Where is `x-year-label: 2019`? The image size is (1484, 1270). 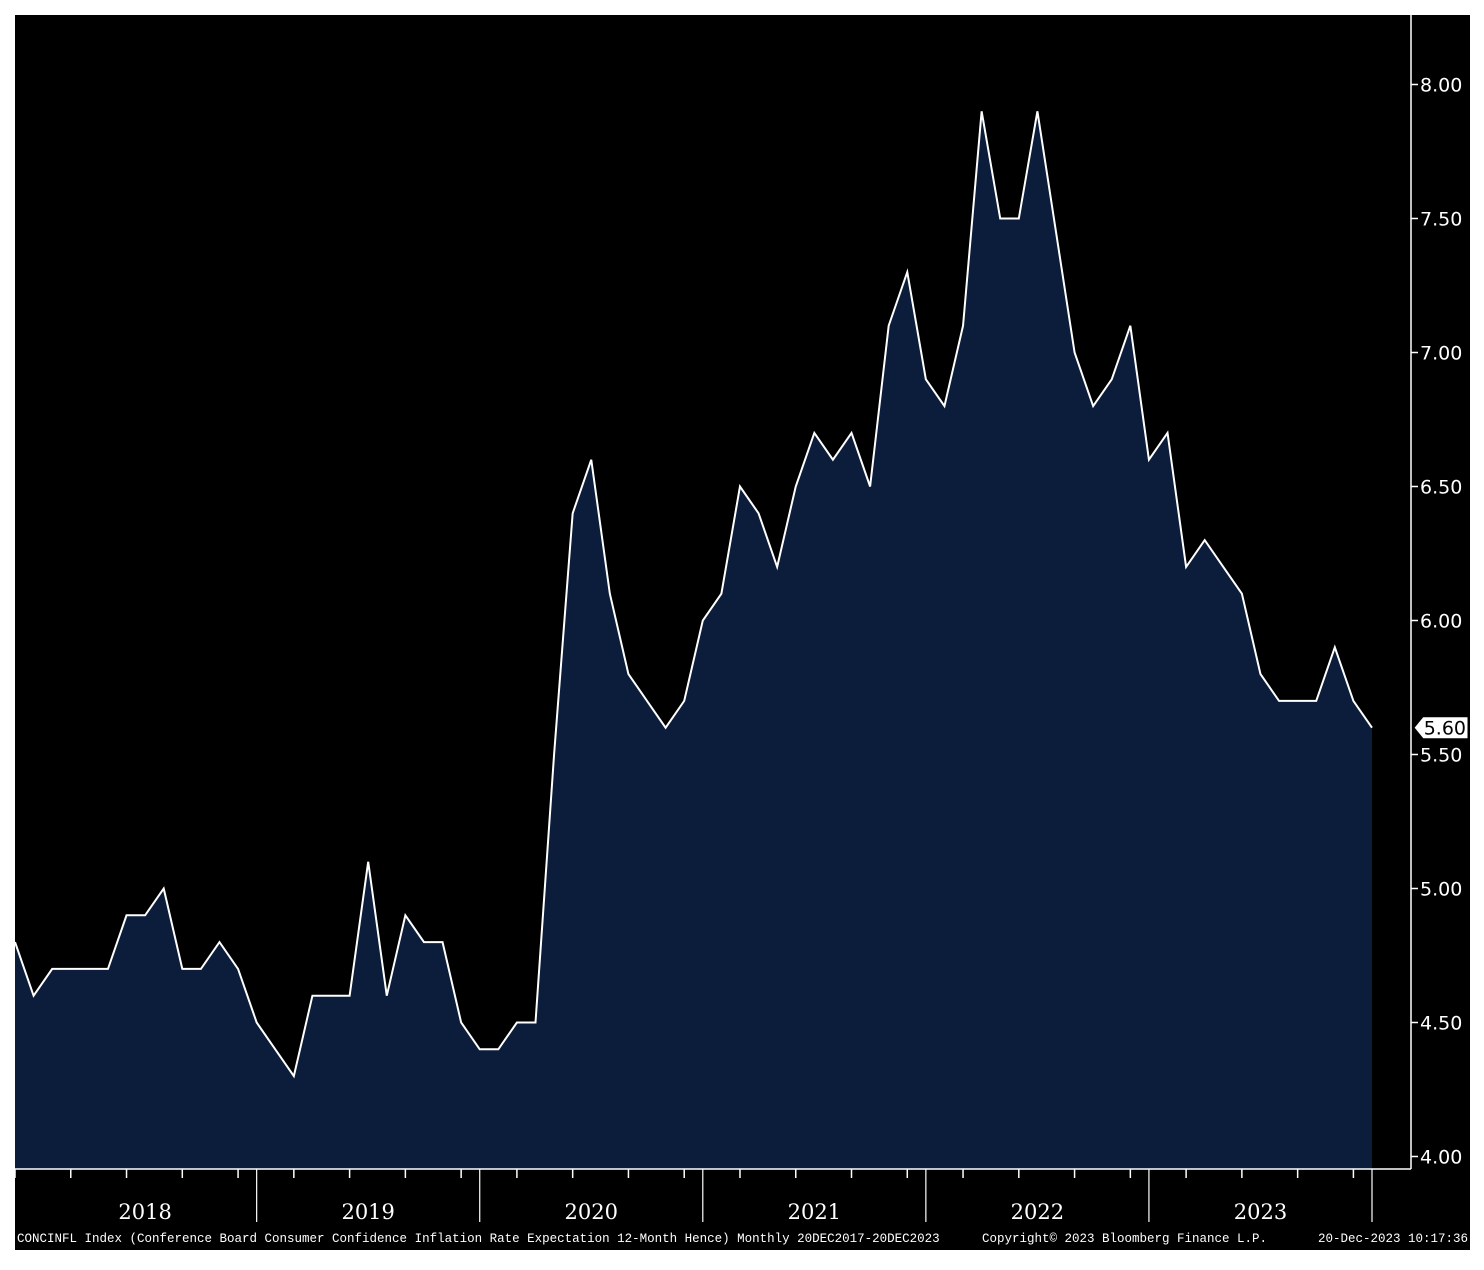 x-year-label: 2019 is located at coordinates (367, 1212).